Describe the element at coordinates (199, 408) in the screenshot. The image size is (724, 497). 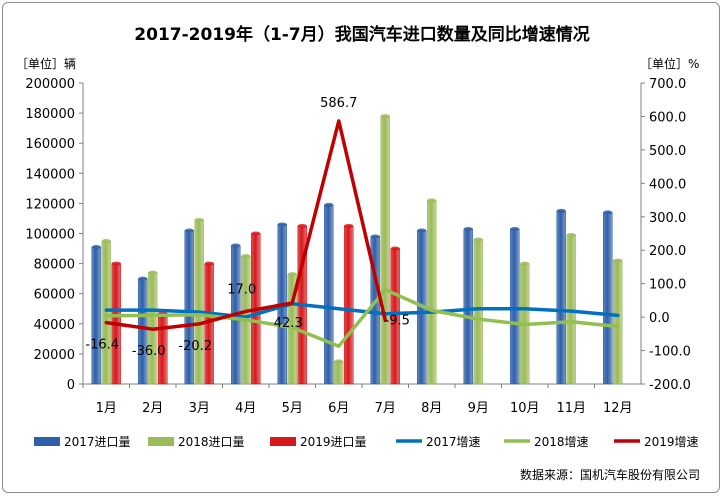
I see `x-tick-label: 3月` at that location.